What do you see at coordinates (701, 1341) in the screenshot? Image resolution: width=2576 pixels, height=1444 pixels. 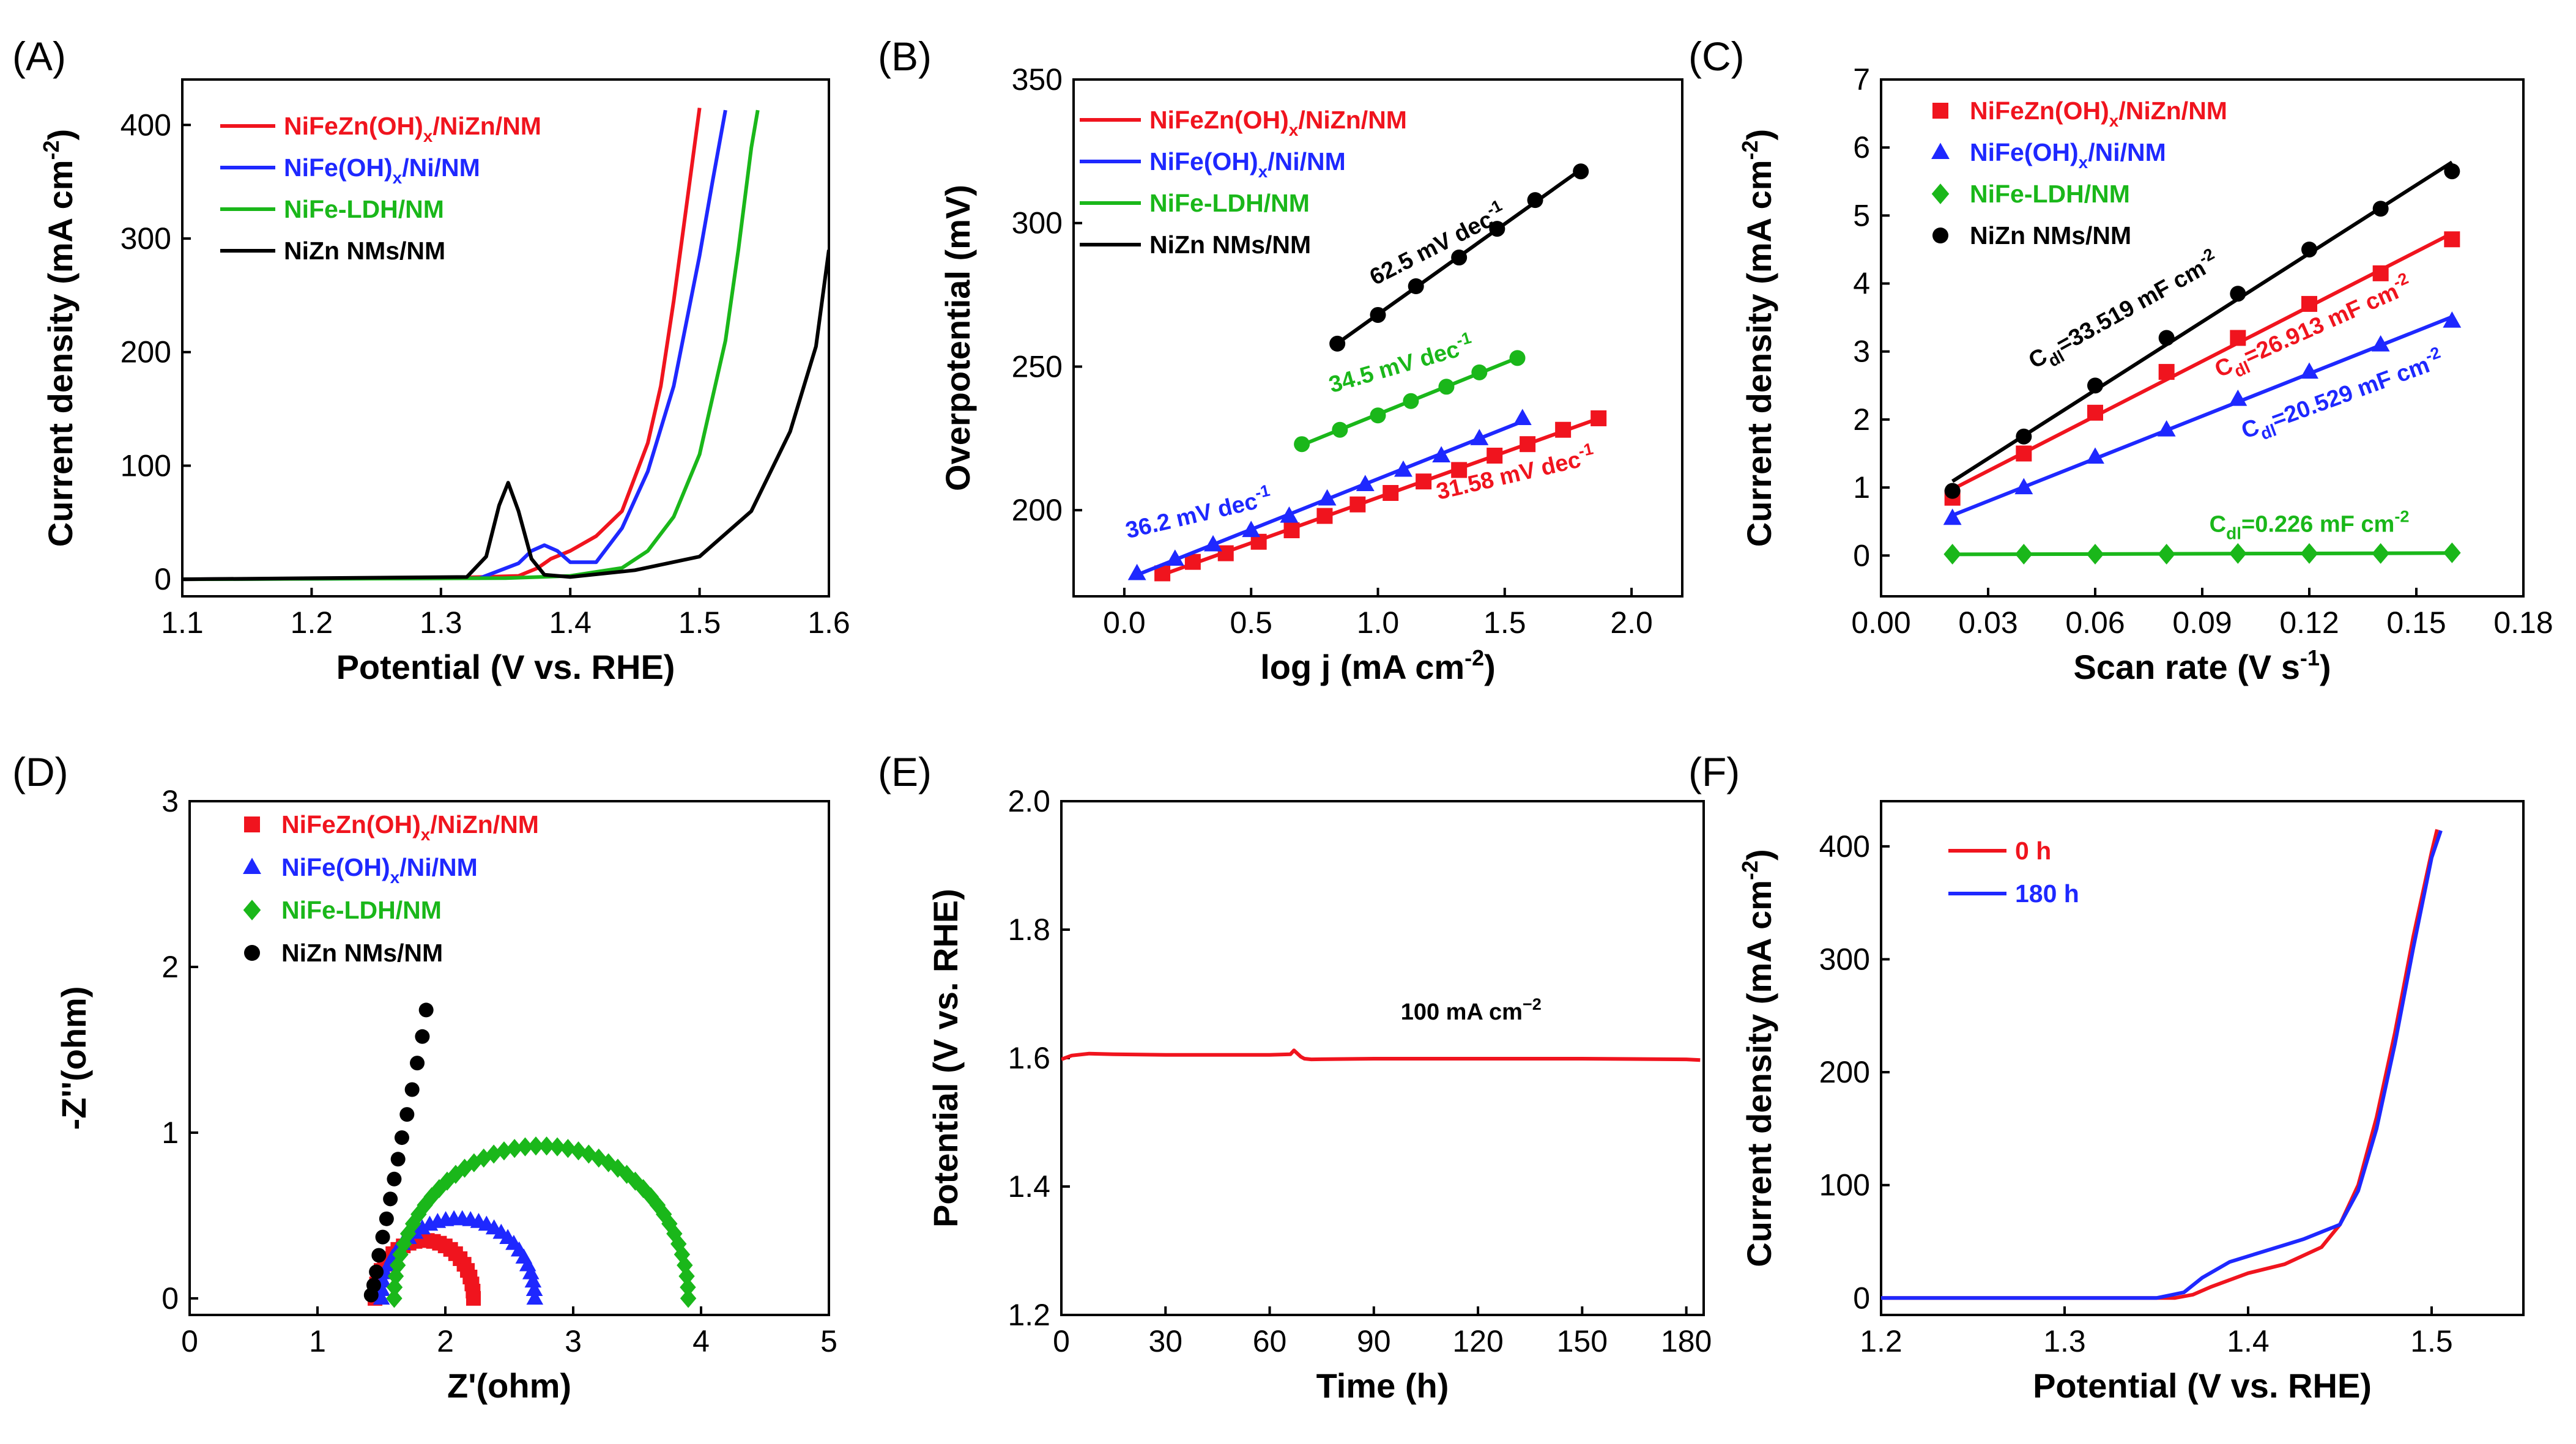 I see `x-tick-label: 4` at bounding box center [701, 1341].